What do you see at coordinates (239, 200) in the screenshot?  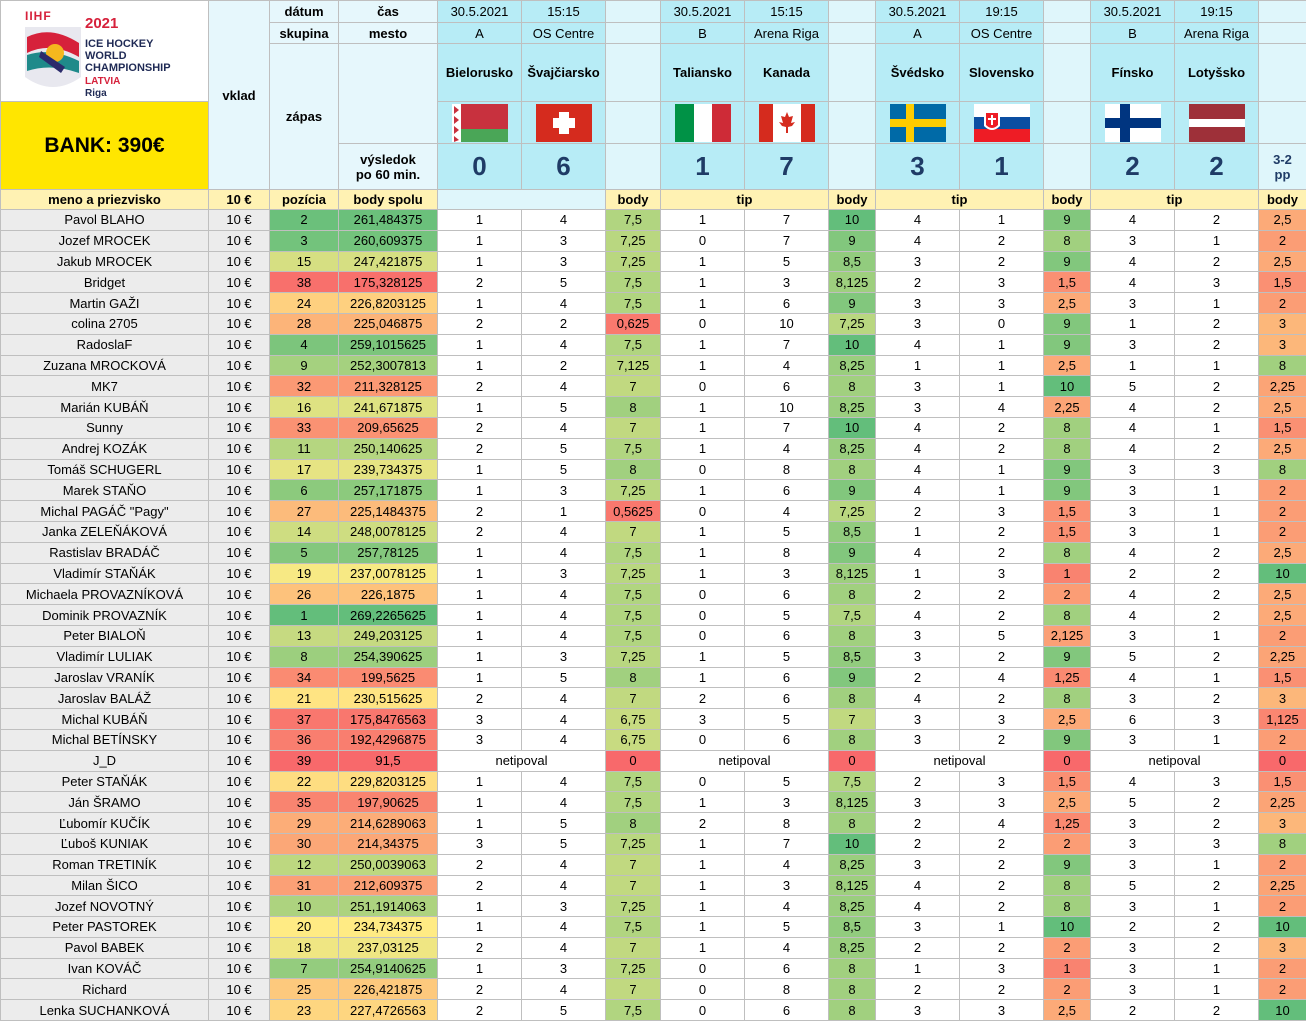 I see `vklad-value-header: 10 €` at bounding box center [239, 200].